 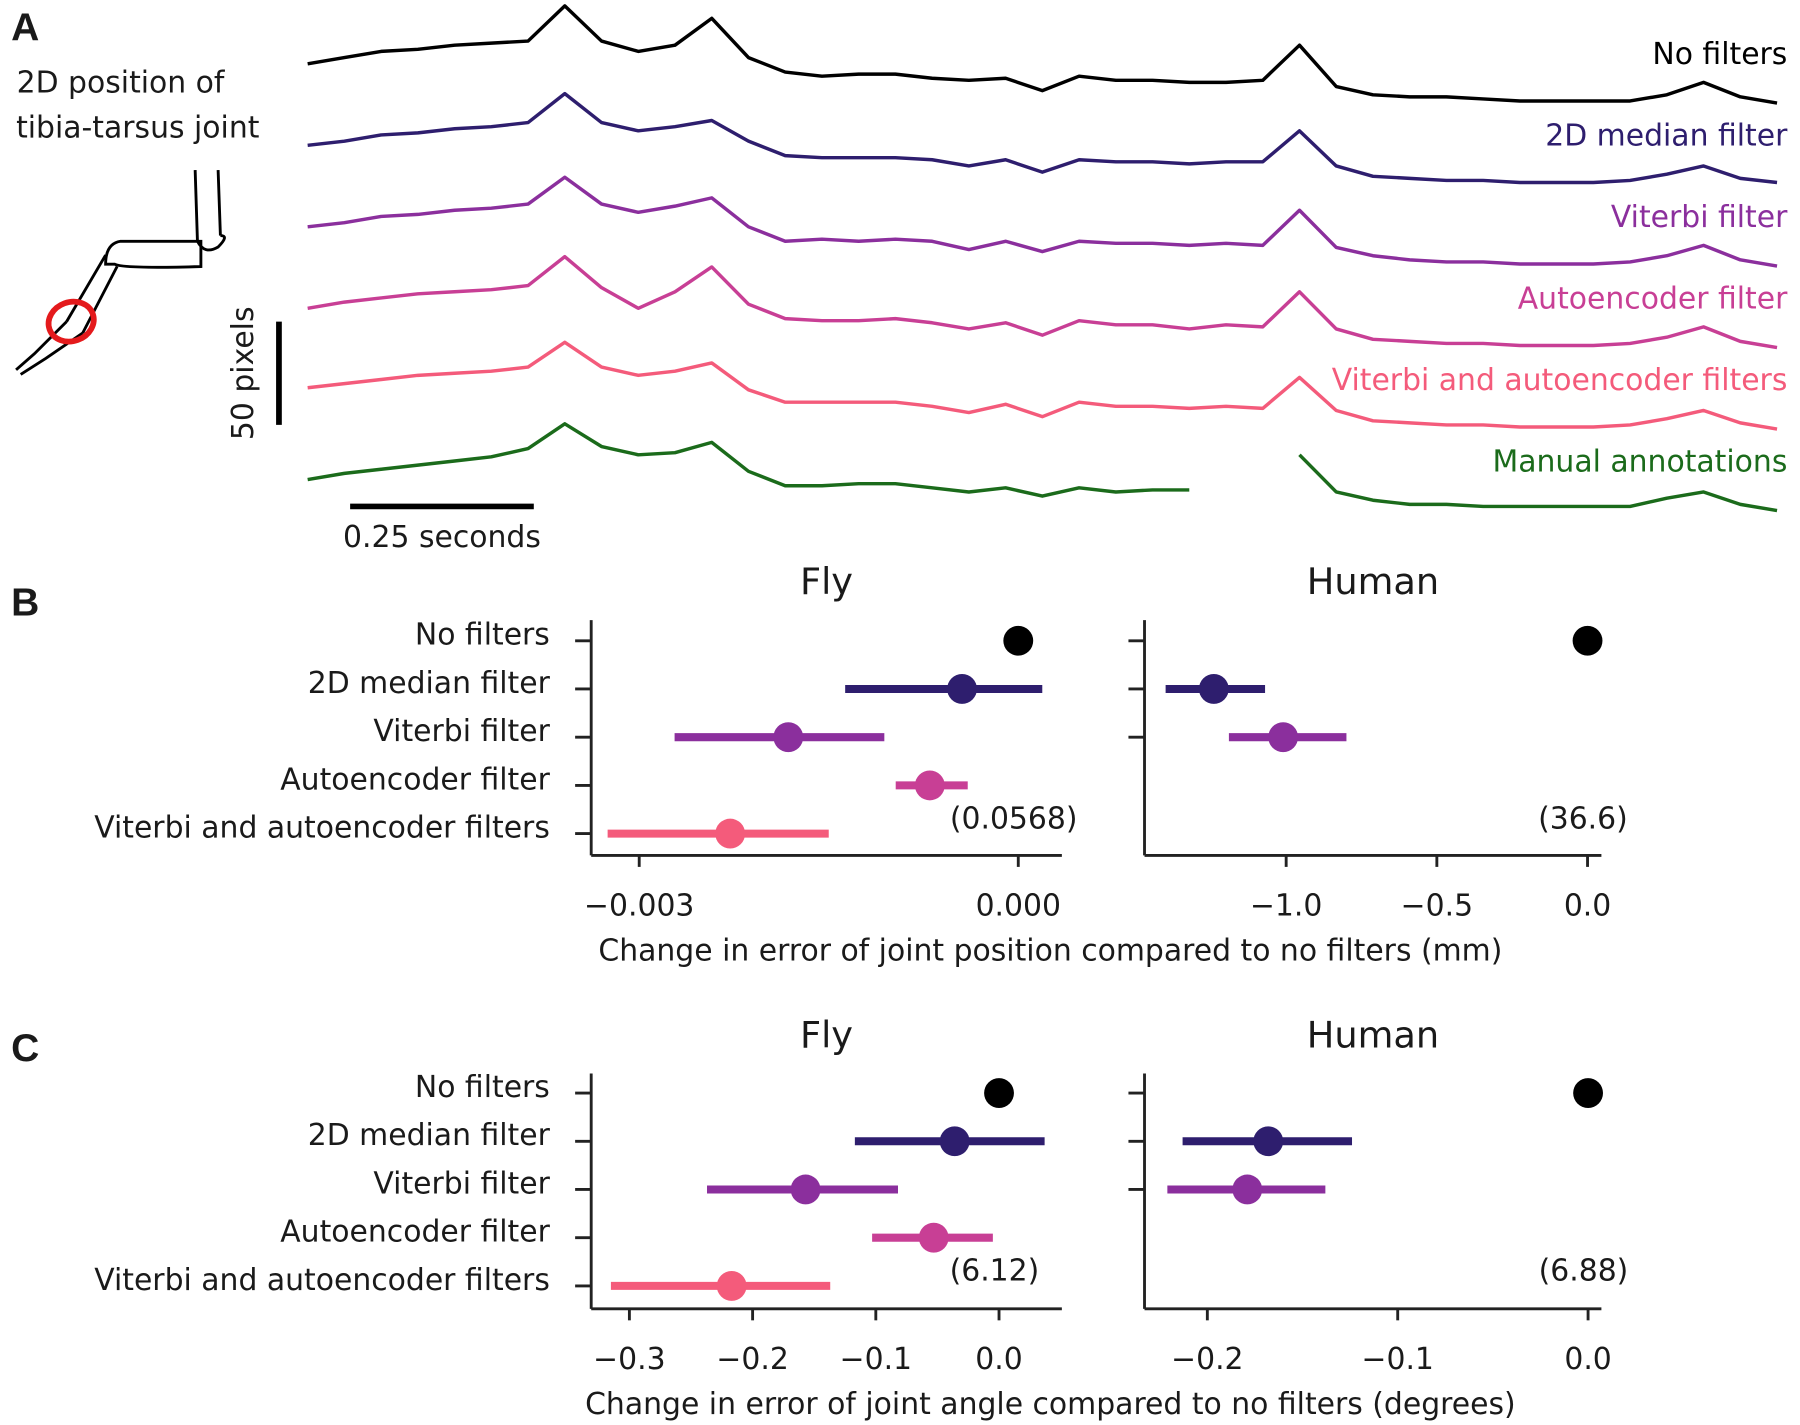 I want to click on leg-caption: 2D position of, so click(x=121, y=82).